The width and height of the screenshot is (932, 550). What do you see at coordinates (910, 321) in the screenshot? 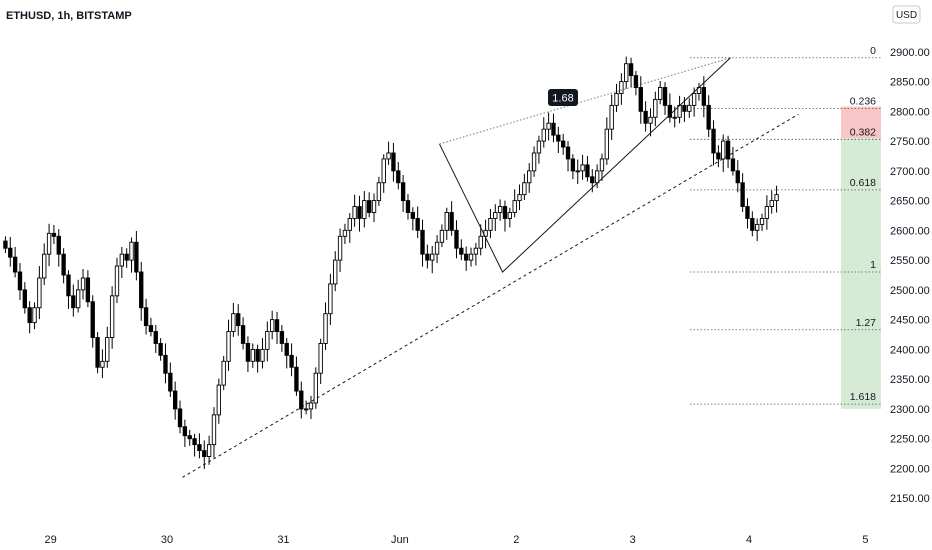
I see `y-tick-label-6: 2450.00` at bounding box center [910, 321].